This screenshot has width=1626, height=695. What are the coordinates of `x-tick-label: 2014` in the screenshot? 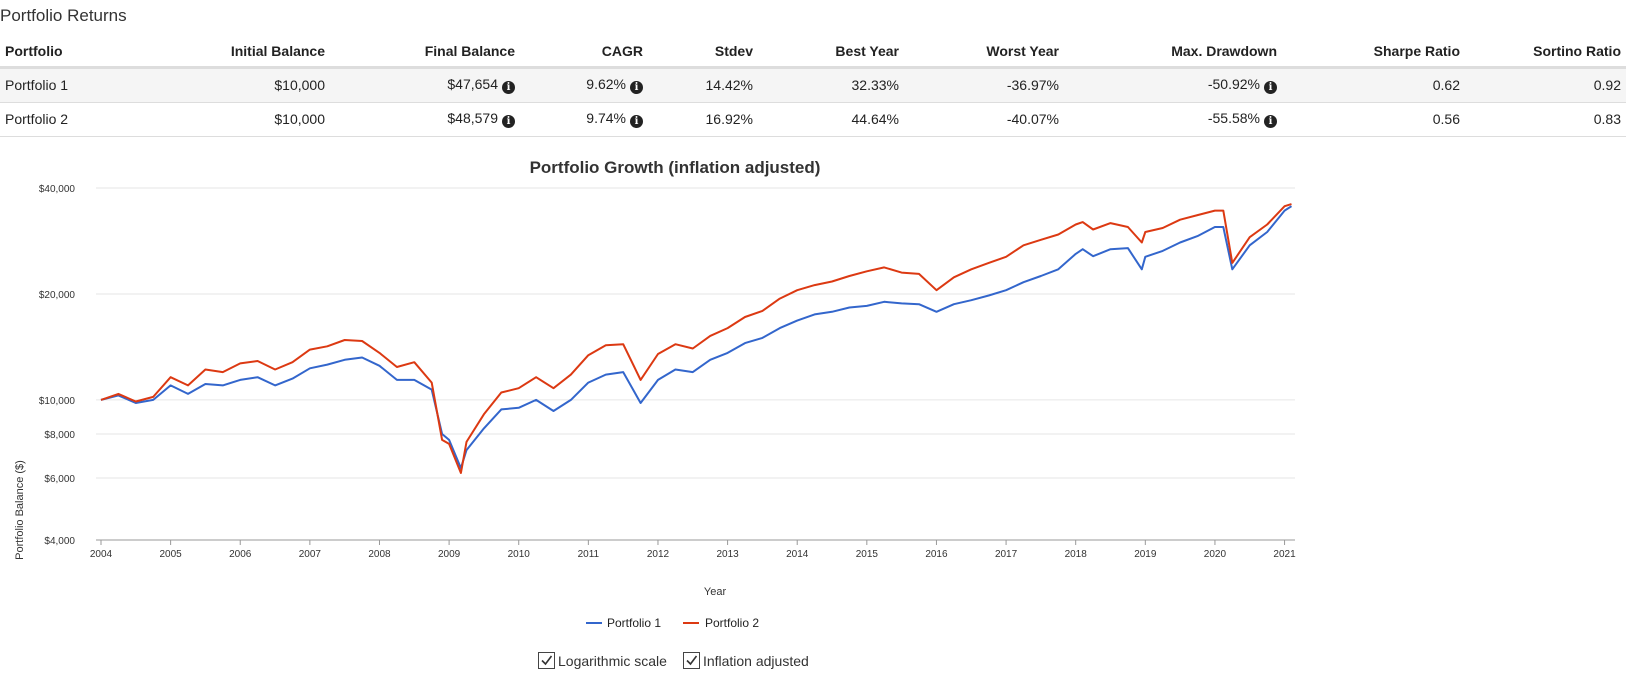 It's located at (797, 554).